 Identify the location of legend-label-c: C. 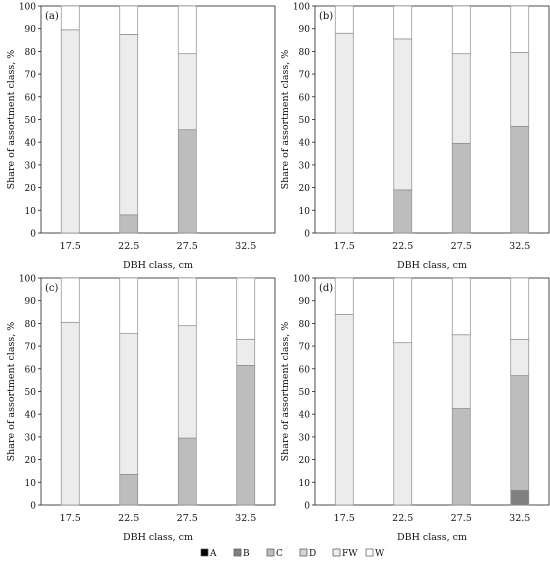
(279, 554).